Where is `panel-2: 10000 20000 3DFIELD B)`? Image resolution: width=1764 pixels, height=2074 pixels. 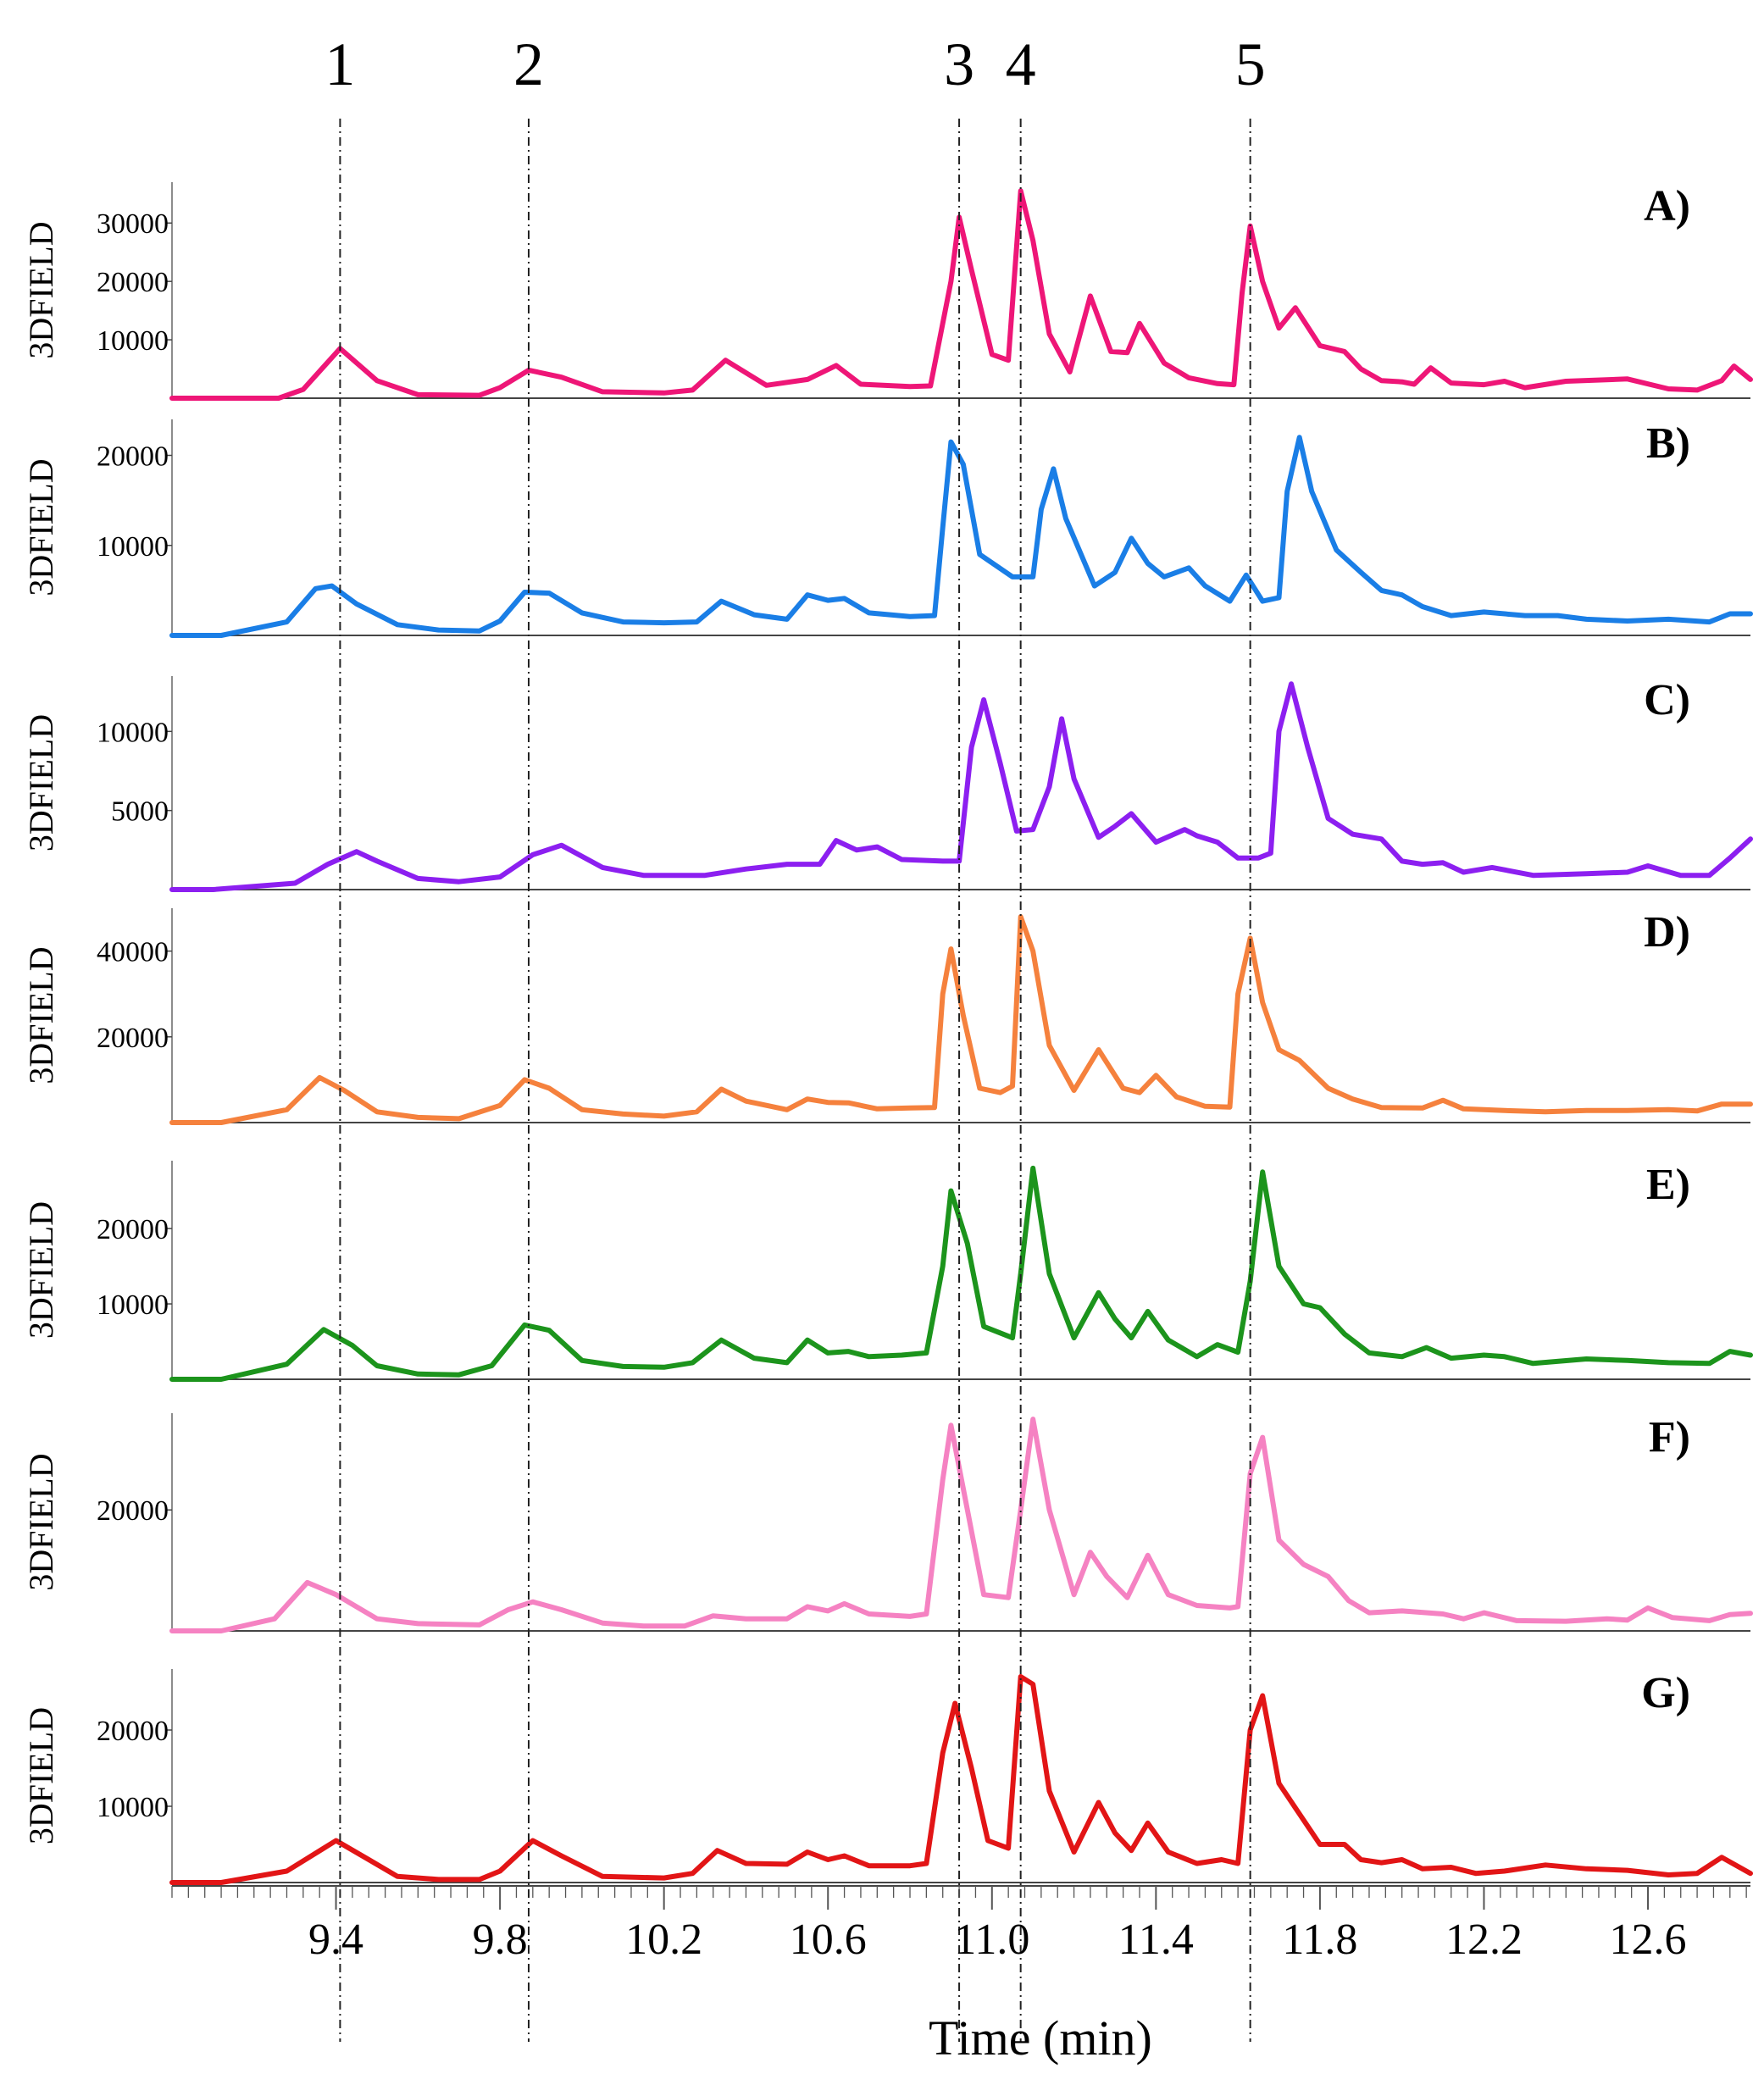 panel-2: 10000 20000 3DFIELD B) is located at coordinates (887, 528).